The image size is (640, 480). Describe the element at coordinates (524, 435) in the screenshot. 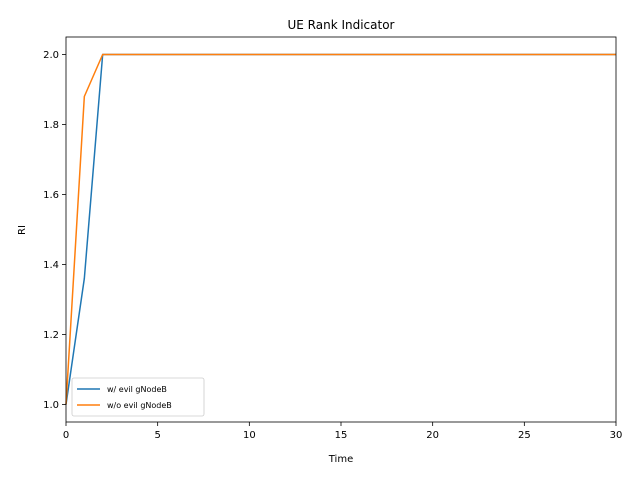

I see `x-tick-label: 25` at that location.